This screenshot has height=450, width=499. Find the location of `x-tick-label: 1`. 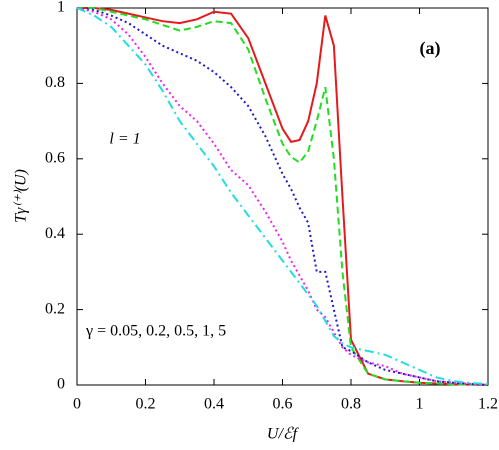

x-tick-label: 1 is located at coordinates (420, 404).